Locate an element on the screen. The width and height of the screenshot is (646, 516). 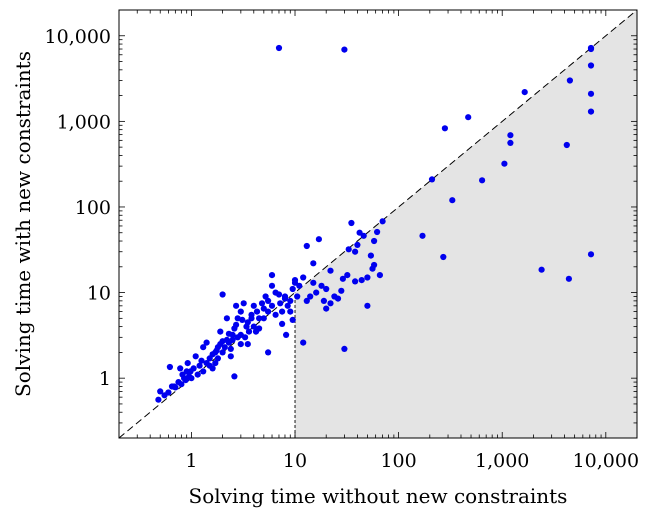
x-tick-label: 1 is located at coordinates (191, 461).